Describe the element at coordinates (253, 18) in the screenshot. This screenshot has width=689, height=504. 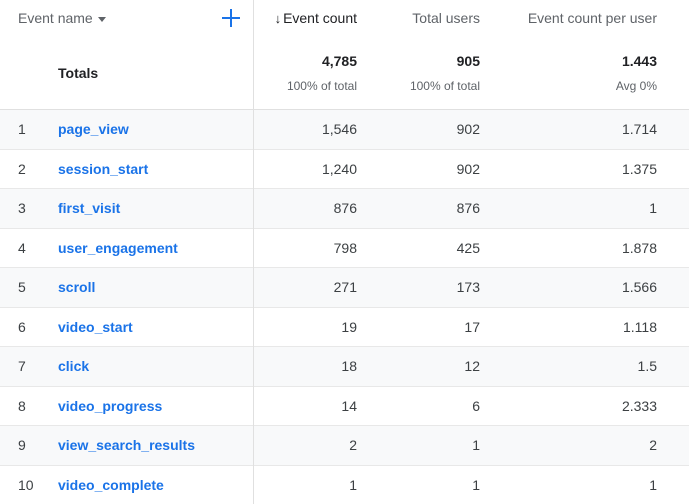
I see `column-divider-header` at that location.